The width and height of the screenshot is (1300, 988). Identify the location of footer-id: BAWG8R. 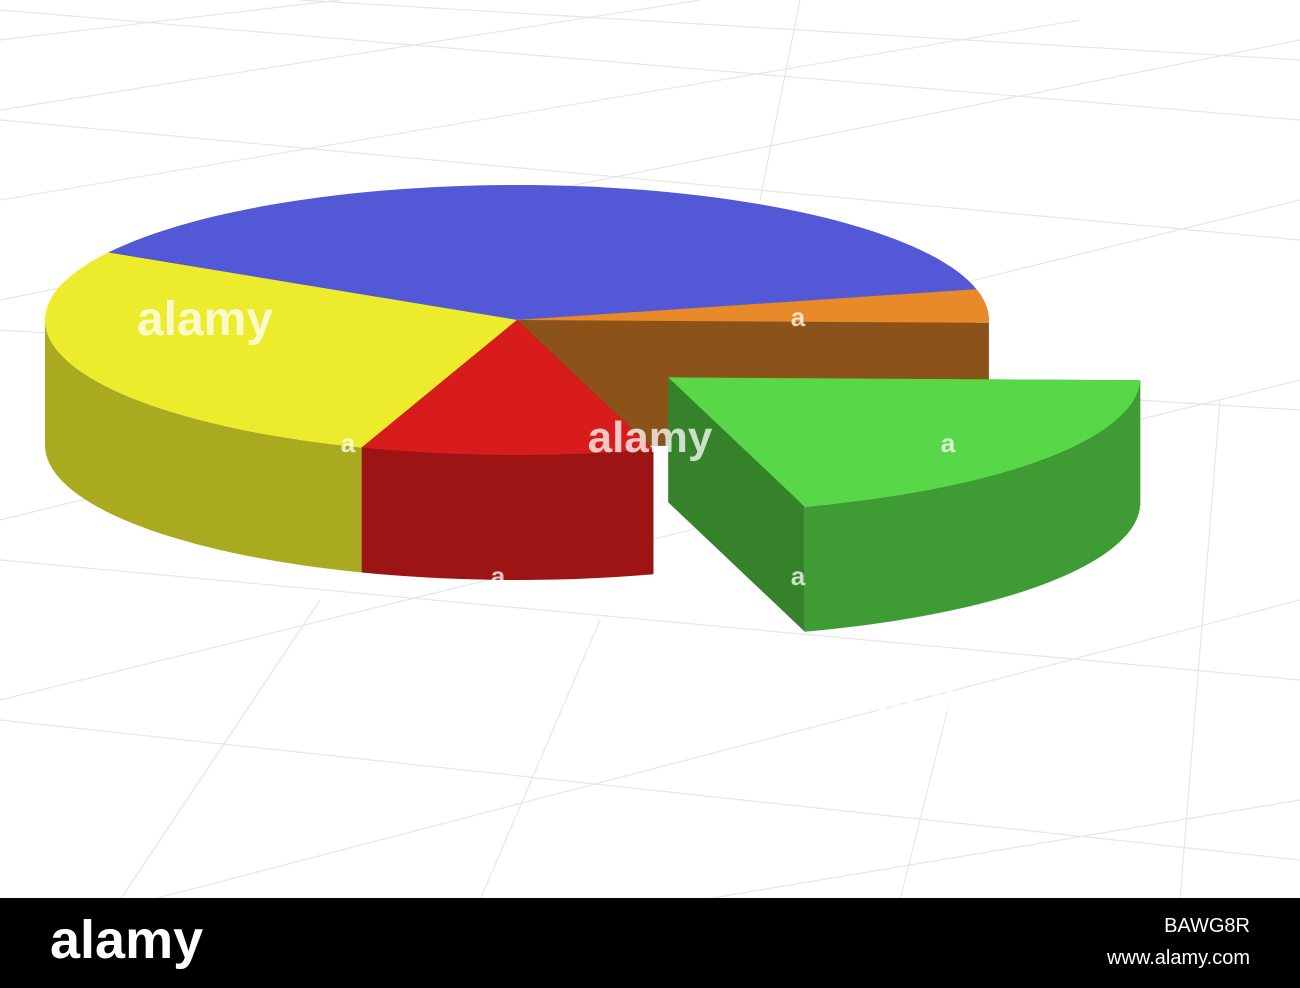
(1207, 926).